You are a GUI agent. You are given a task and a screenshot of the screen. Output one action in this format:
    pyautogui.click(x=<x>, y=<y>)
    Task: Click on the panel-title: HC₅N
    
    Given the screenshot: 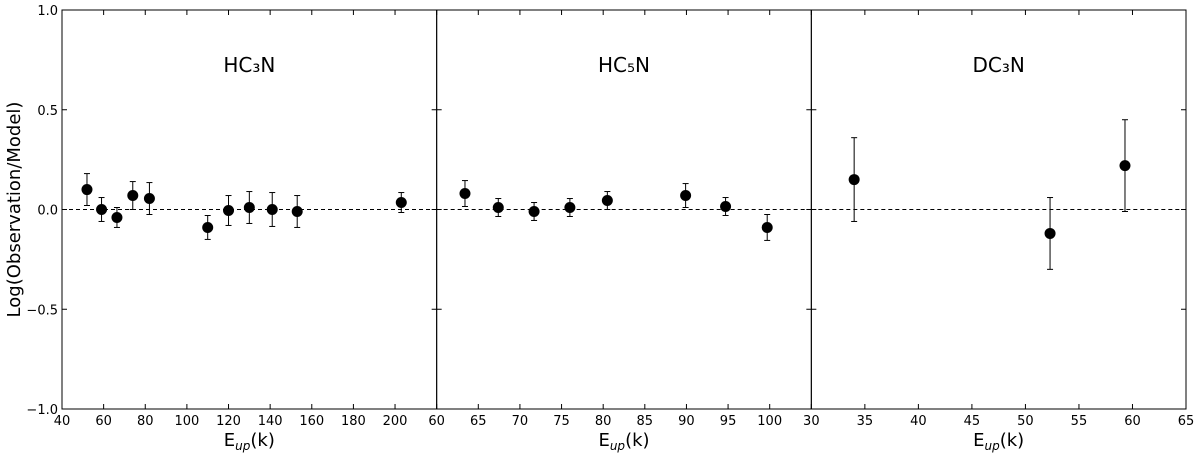 What is the action you would take?
    pyautogui.click(x=624, y=65)
    